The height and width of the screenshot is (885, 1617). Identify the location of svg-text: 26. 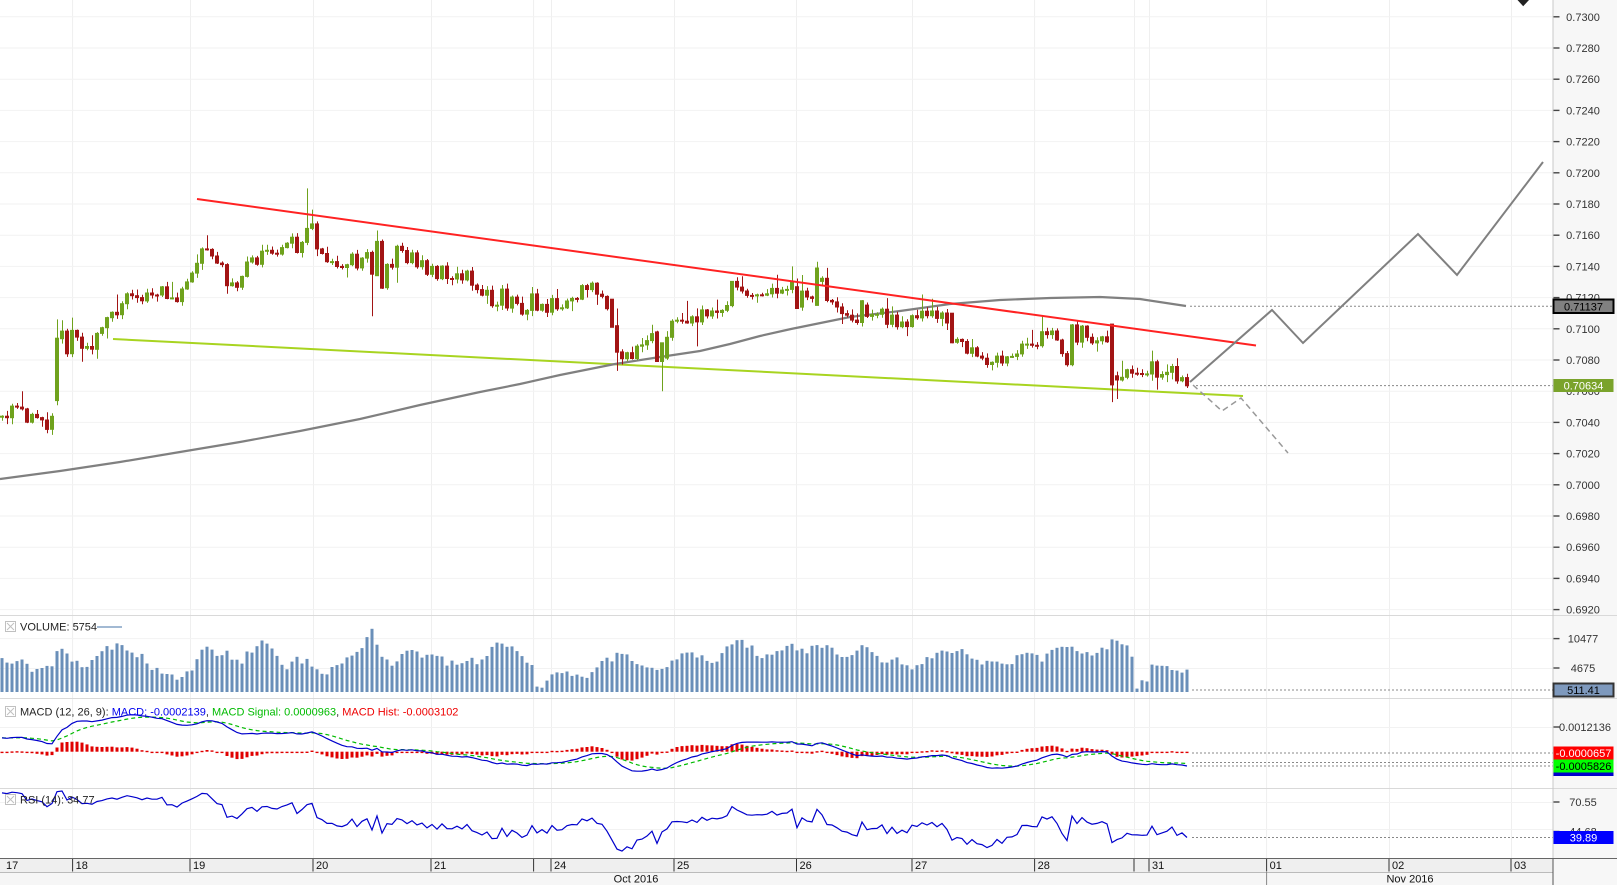
(806, 866).